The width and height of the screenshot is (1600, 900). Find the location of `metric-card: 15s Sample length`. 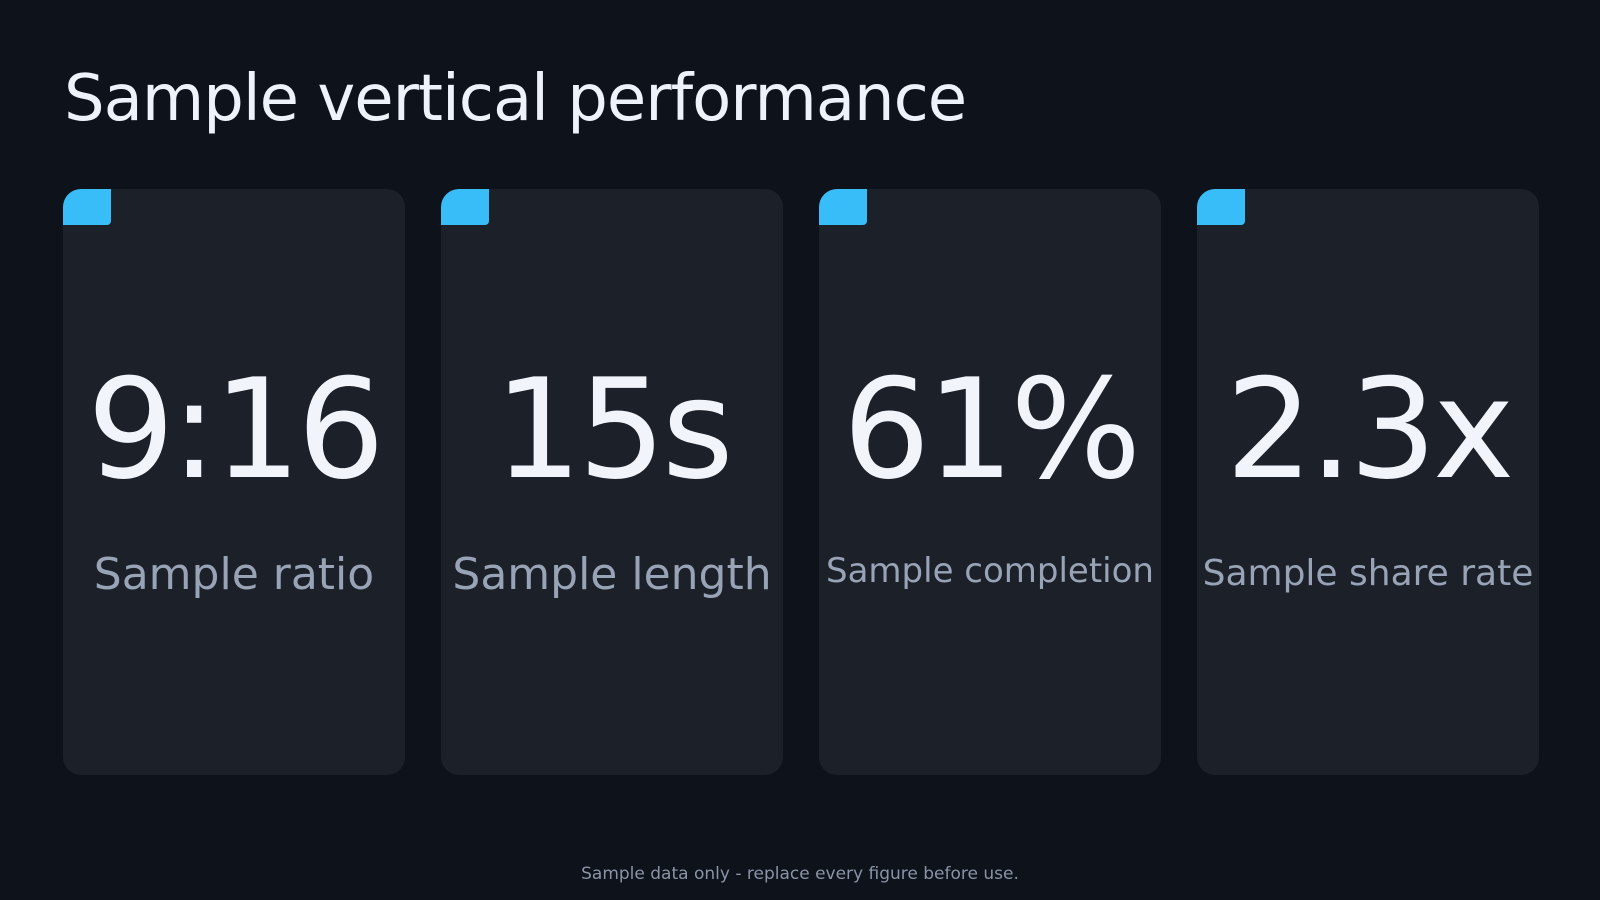

metric-card: 15s Sample length is located at coordinates (612, 482).